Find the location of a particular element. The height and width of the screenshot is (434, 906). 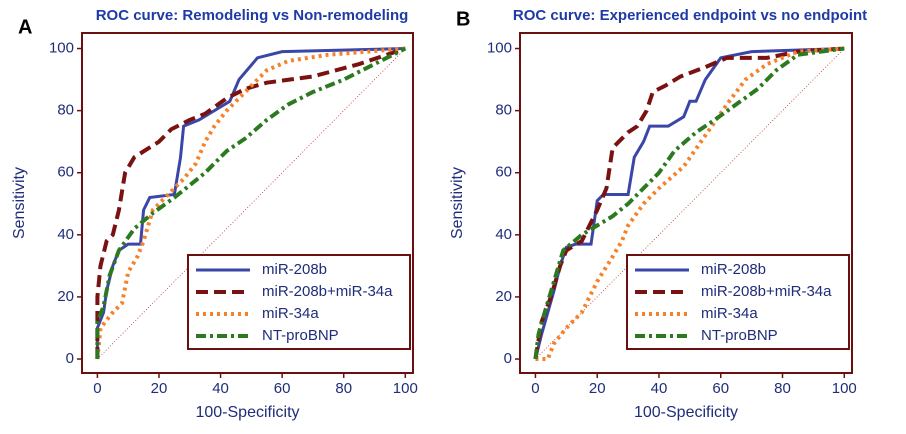

panel-label: B is located at coordinates (463, 19).